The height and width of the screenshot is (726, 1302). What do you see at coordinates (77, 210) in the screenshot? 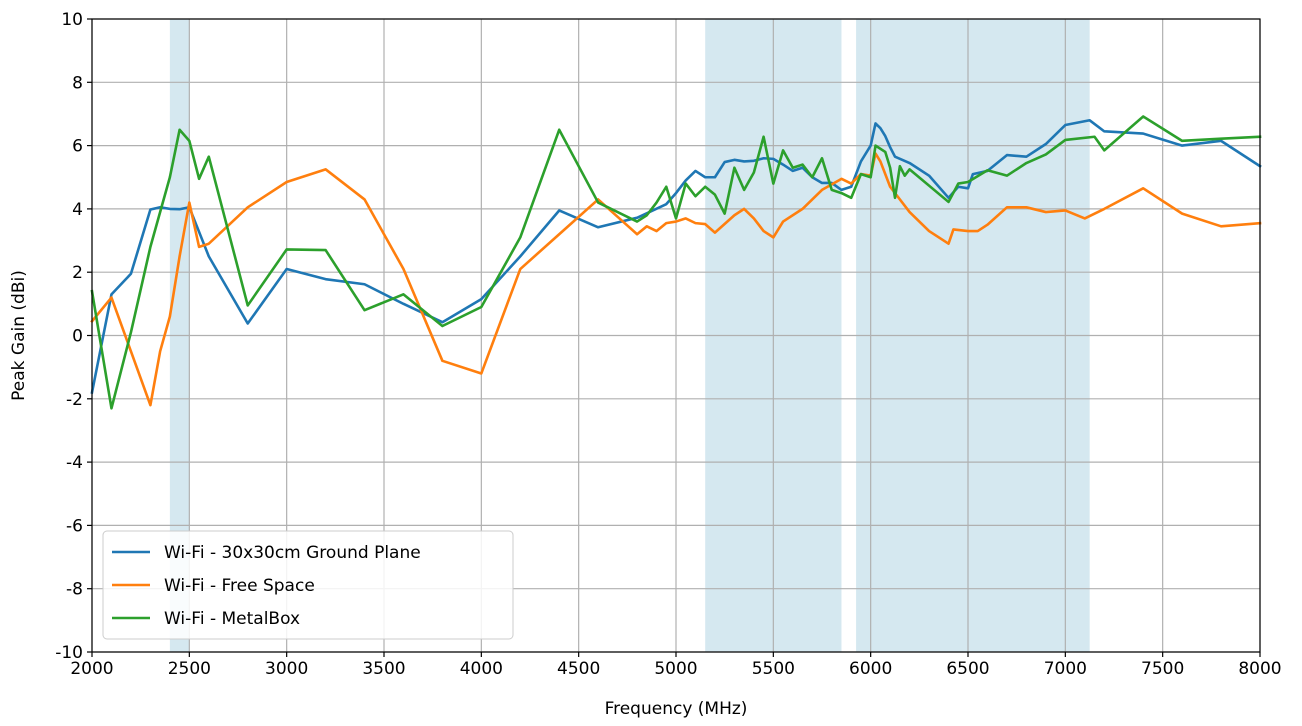
I see `y-tick-label: 4` at bounding box center [77, 210].